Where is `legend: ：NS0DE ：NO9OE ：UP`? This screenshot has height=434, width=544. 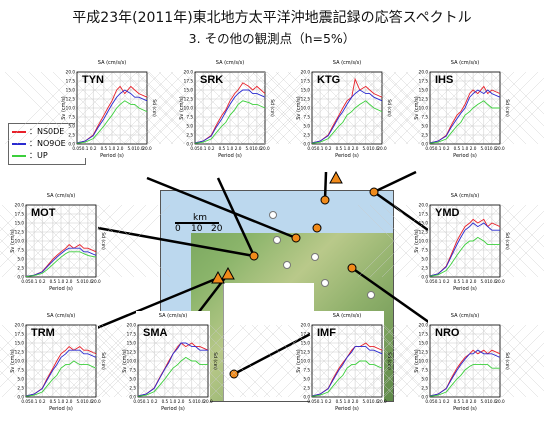
legend: ：NS0DE ：NO9OE ：UP is located at coordinates (47, 144).